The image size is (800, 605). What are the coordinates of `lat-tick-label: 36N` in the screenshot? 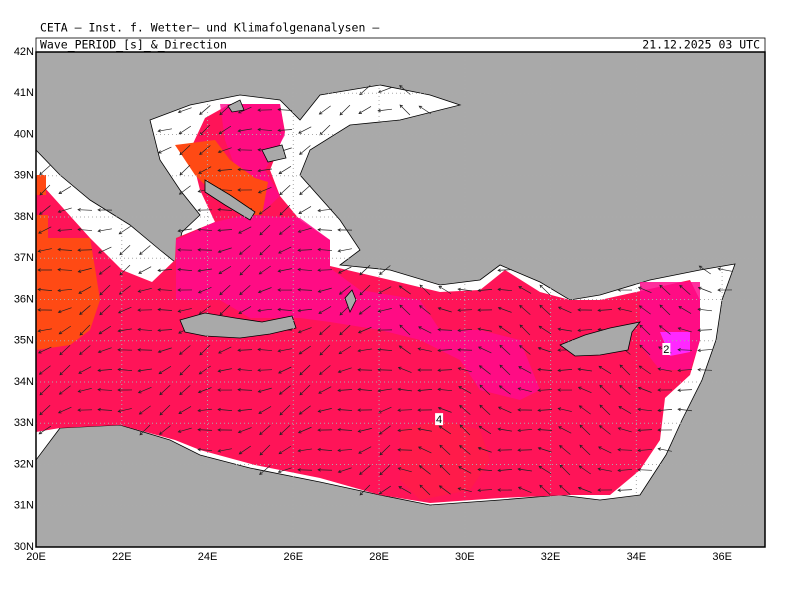 It's located at (24, 299).